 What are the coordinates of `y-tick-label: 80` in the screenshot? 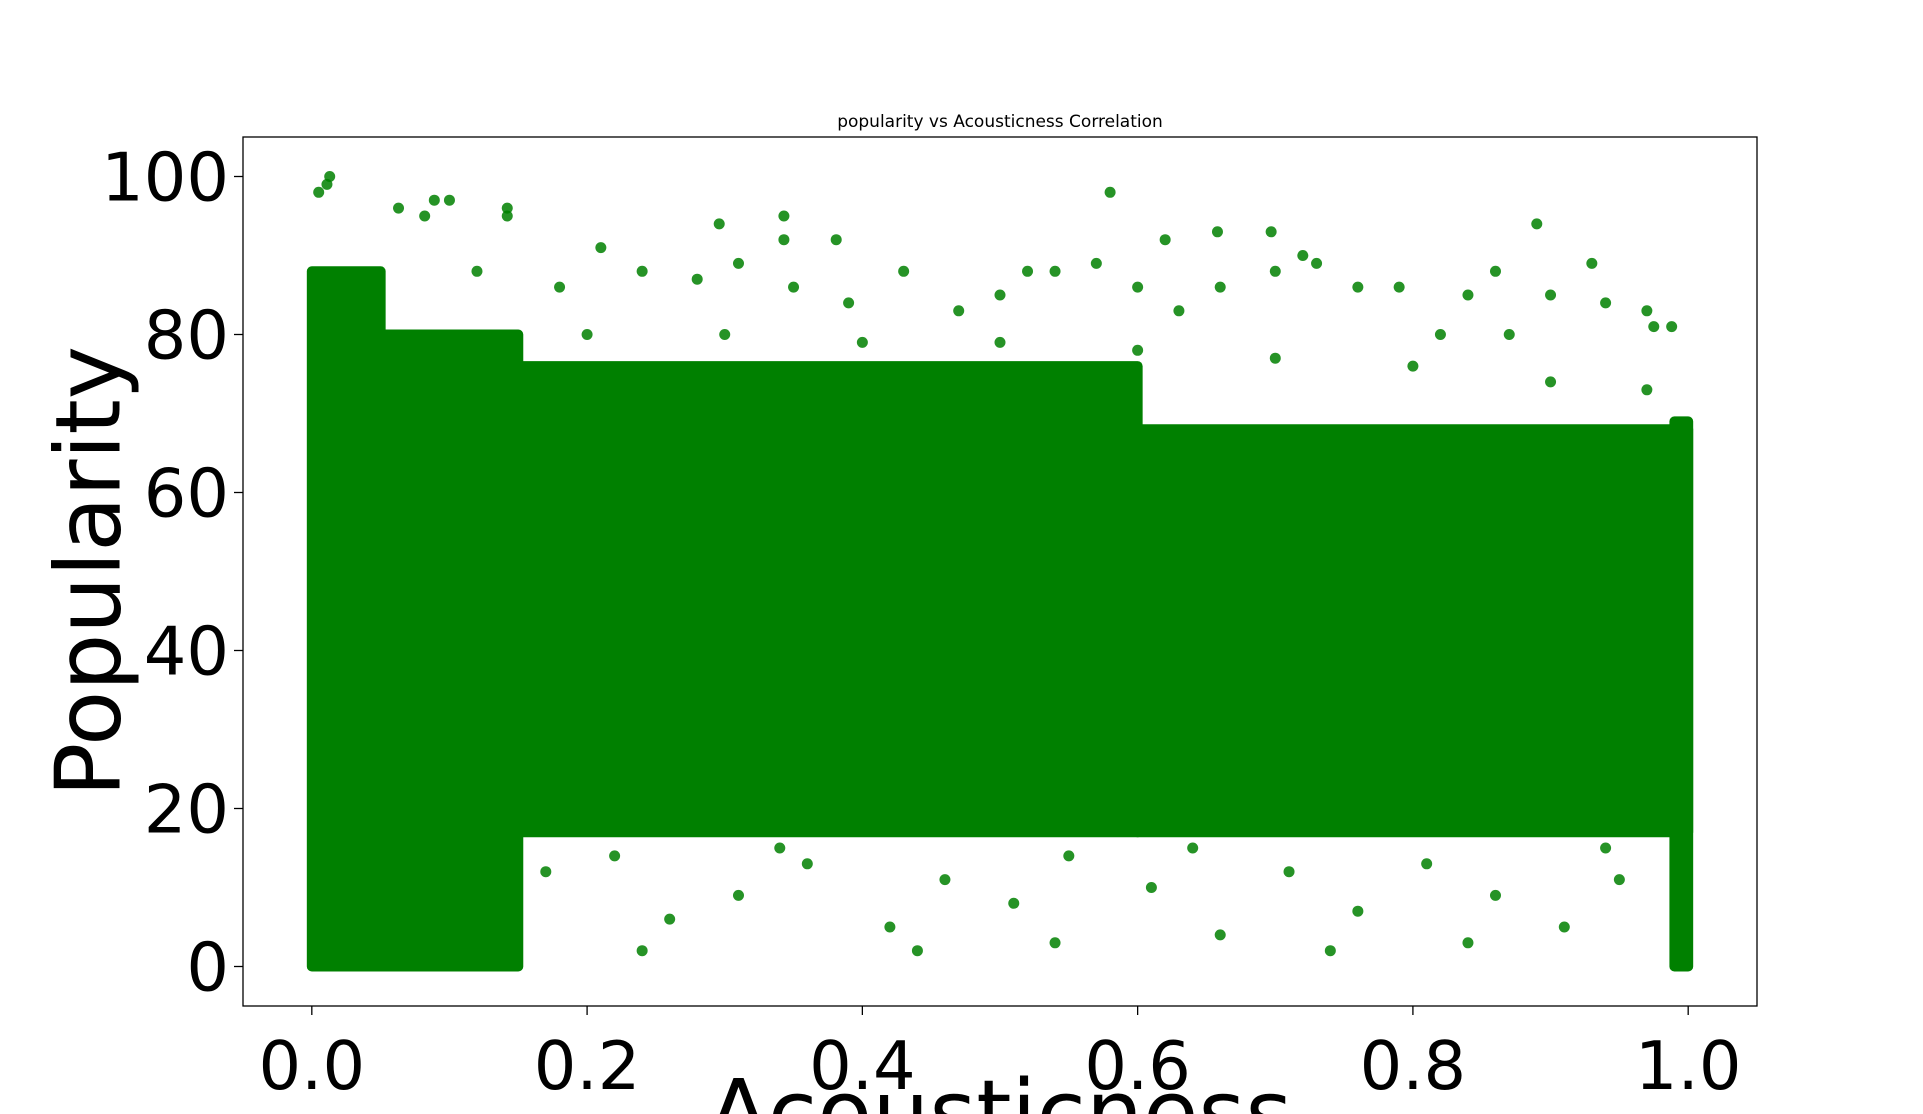 It's located at (186, 336).